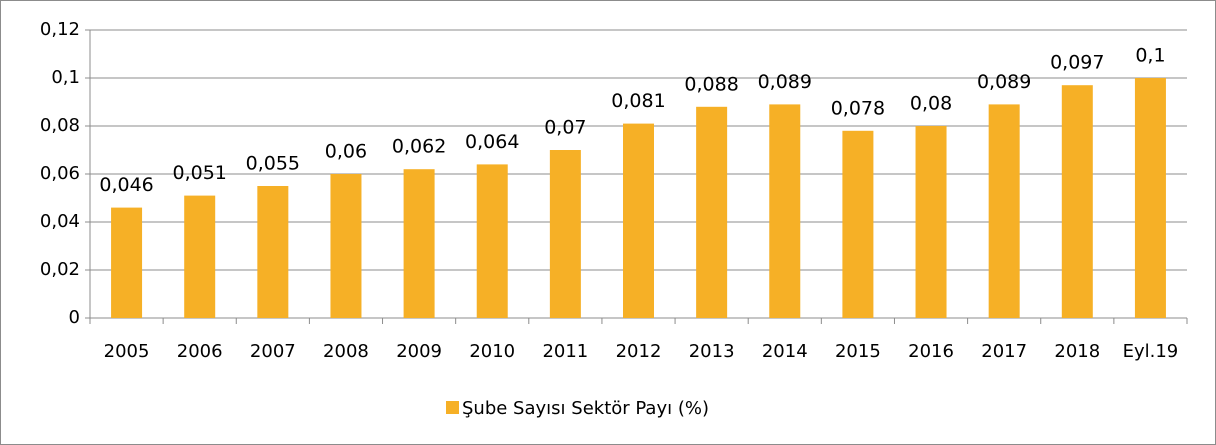  What do you see at coordinates (565, 128) in the screenshot?
I see `data-label: 0,07` at bounding box center [565, 128].